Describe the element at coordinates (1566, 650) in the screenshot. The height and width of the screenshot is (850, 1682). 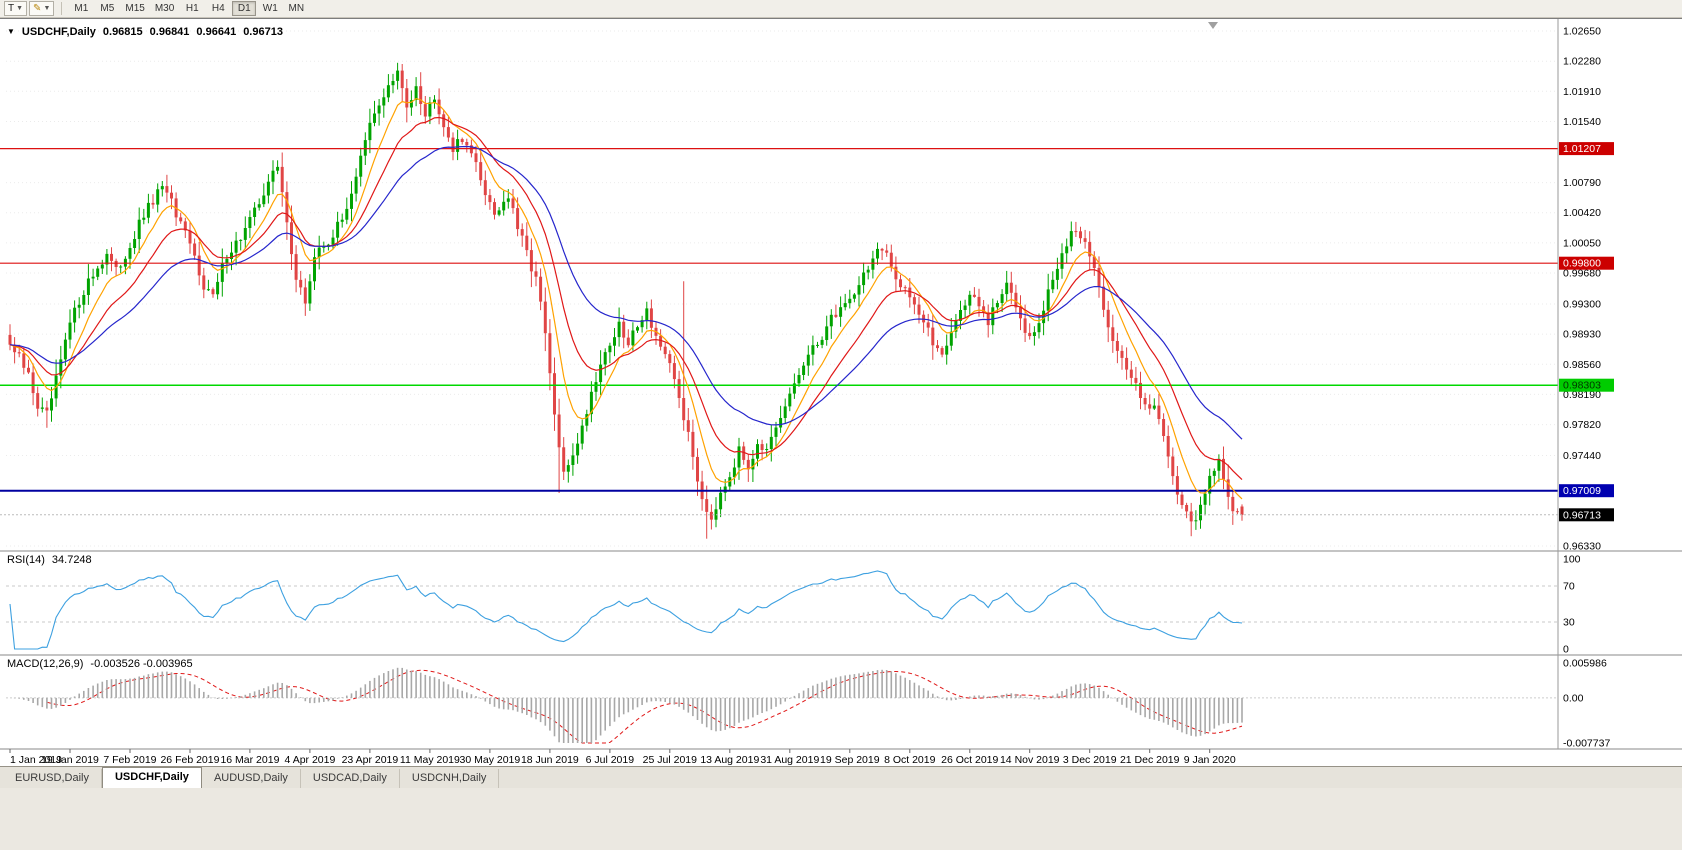
I see `svg-text: 0` at that location.